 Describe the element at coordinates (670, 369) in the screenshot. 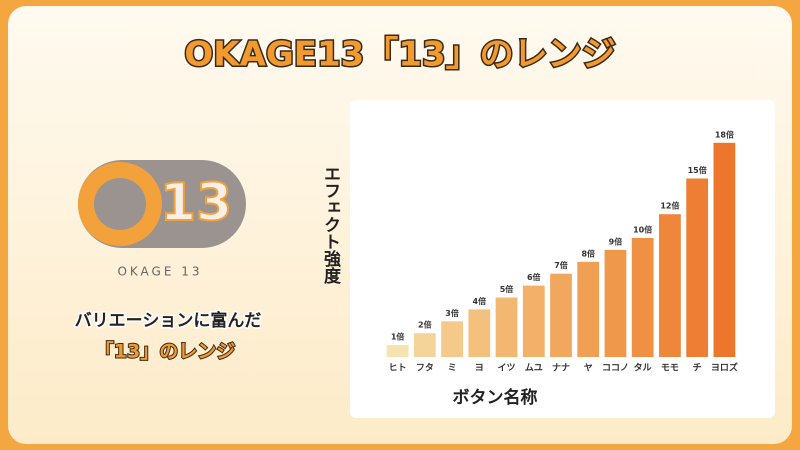

I see `x-tick-label: モモ` at that location.